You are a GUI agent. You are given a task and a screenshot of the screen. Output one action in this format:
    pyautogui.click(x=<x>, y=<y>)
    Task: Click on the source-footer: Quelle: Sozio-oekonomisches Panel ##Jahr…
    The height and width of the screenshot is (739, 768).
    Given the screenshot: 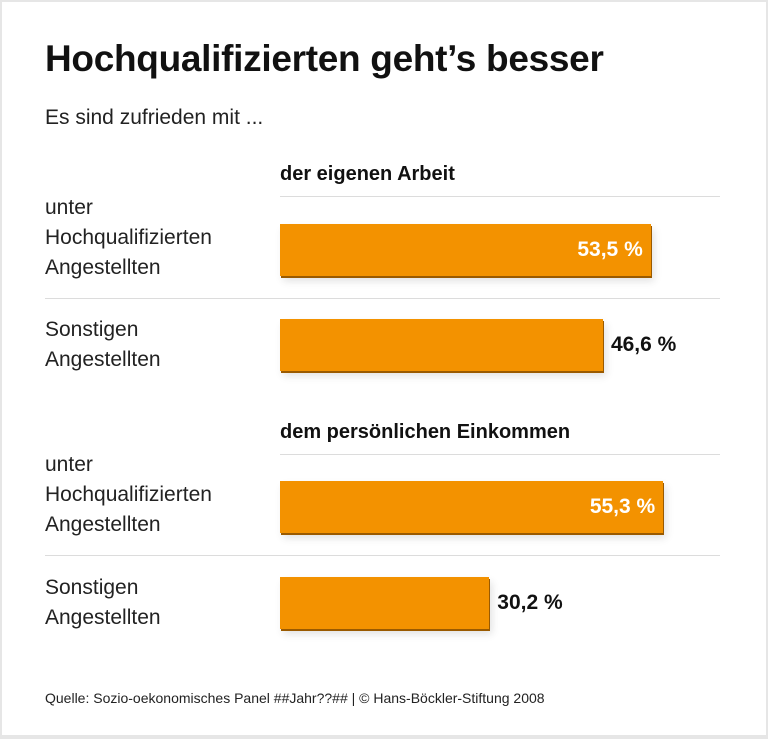 What is the action you would take?
    pyautogui.click(x=295, y=698)
    